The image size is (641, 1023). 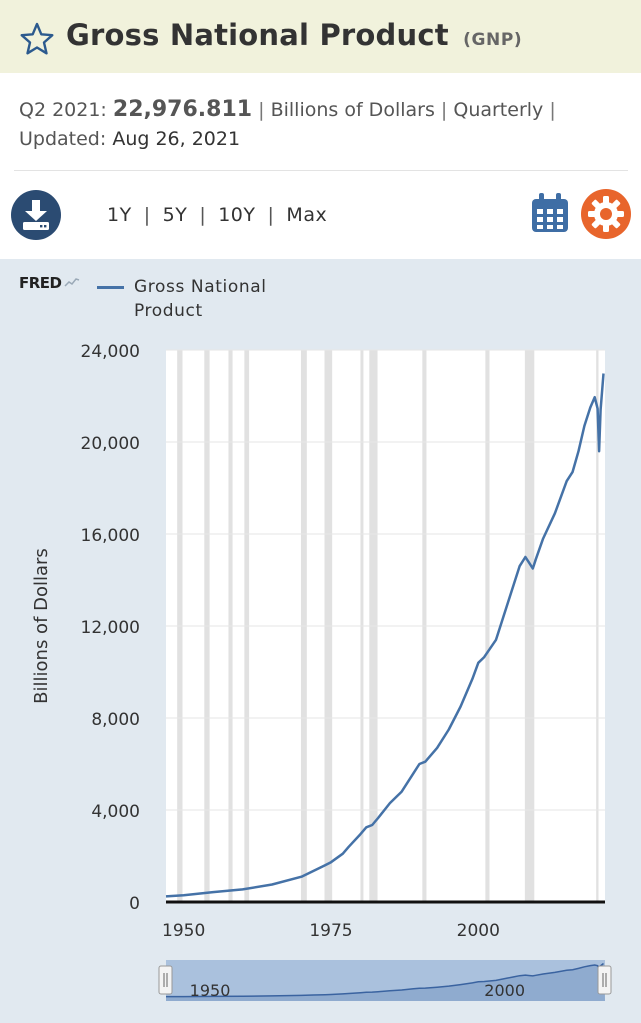 I want to click on legend-swatch, so click(x=110, y=287).